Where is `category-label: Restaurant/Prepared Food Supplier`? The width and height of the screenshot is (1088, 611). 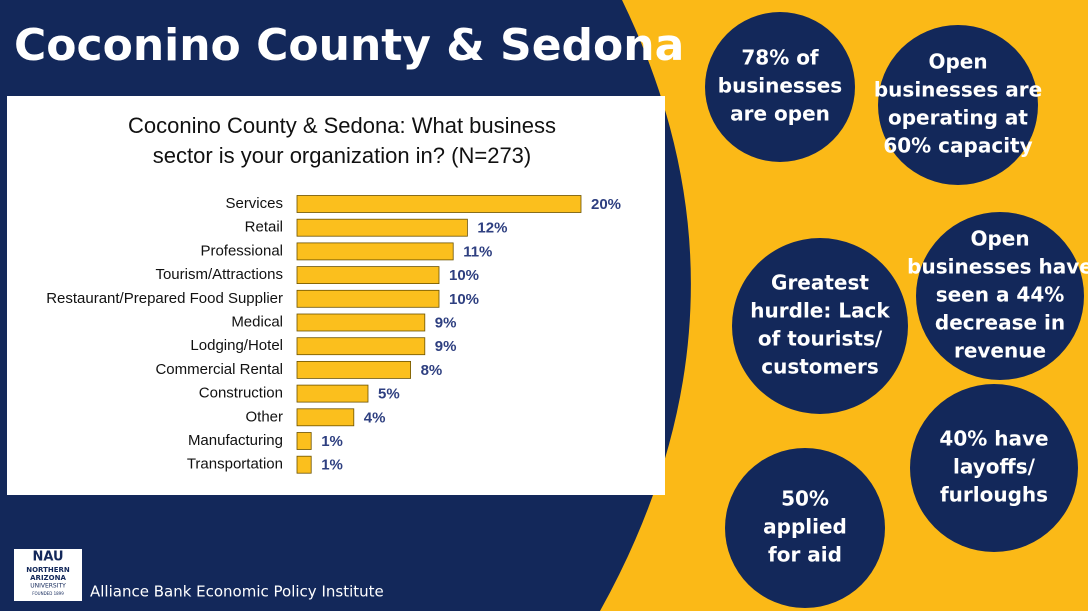
category-label: Restaurant/Prepared Food Supplier is located at coordinates (164, 298).